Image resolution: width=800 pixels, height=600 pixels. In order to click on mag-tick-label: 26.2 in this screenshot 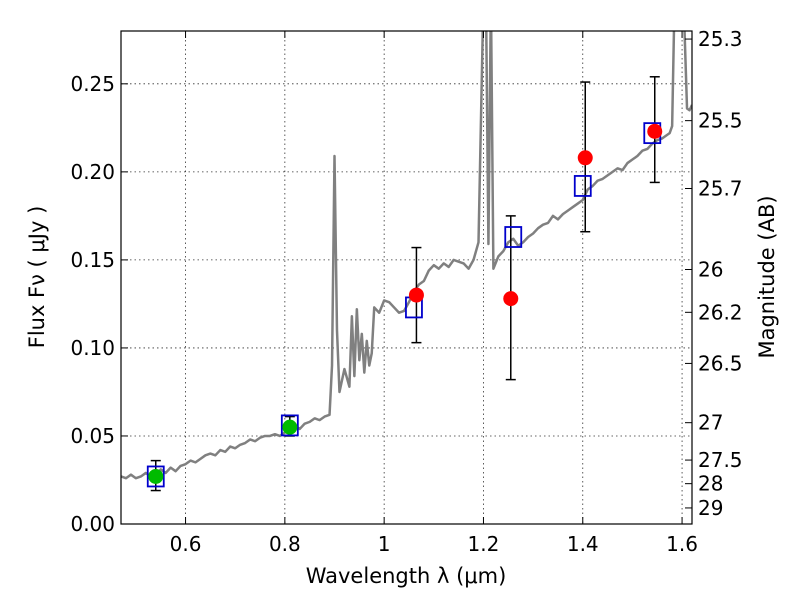, I will do `click(720, 312)`.